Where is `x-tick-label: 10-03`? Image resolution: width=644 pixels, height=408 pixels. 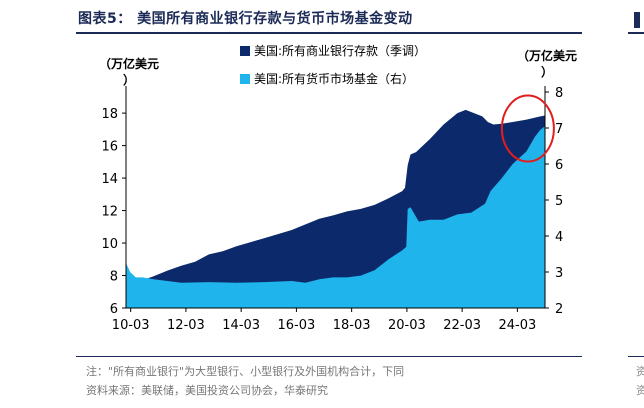 x-tick-label: 10-03 is located at coordinates (131, 325).